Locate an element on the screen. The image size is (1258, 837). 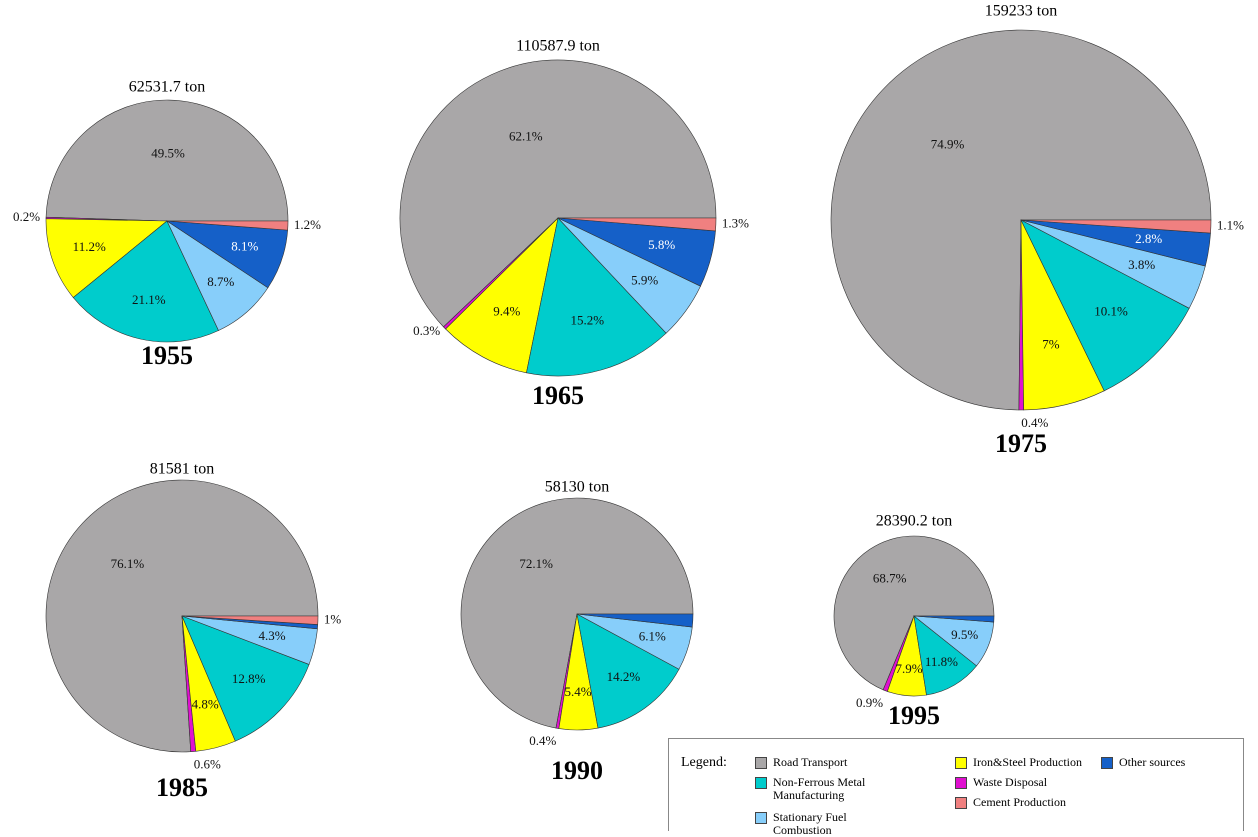
slice-label: 8.1% is located at coordinates (244, 246).